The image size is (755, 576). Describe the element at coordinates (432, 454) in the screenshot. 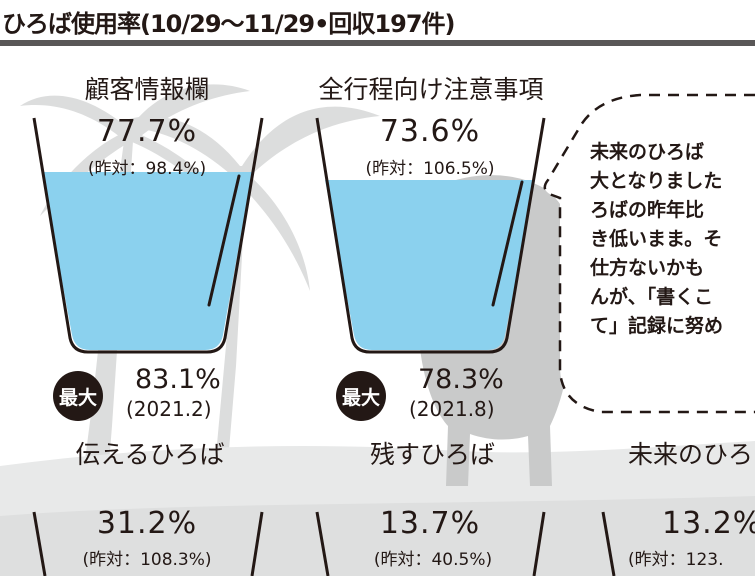

I see `metric-4-title: 残すひろば` at that location.